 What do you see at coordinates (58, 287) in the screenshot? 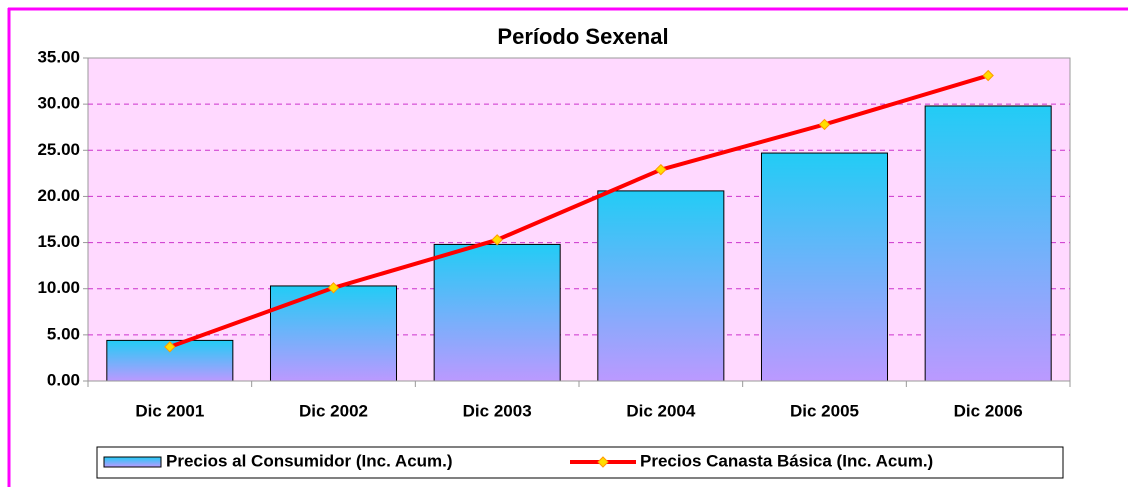
I see `y-tick-label: 10.00` at bounding box center [58, 287].